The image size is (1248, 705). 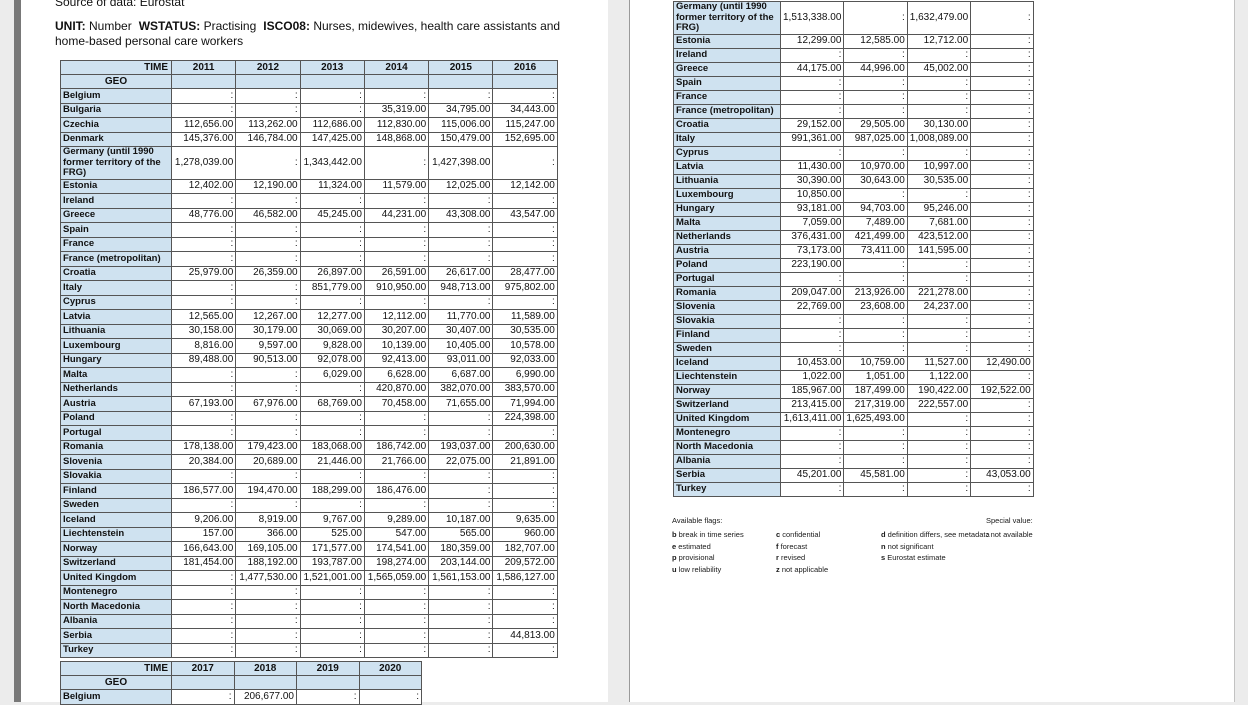 What do you see at coordinates (116, 563) in the screenshot?
I see `geo-cell: Switzerland` at bounding box center [116, 563].